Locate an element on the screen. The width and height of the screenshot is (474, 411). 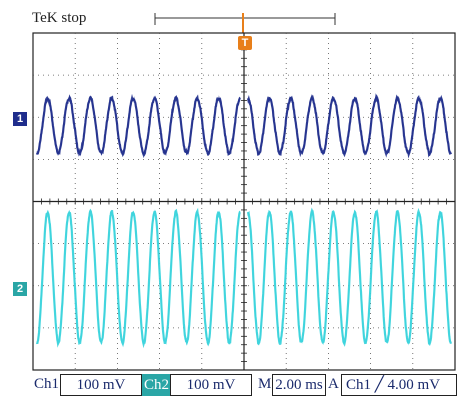
a-label: A is located at coordinates (333, 384).